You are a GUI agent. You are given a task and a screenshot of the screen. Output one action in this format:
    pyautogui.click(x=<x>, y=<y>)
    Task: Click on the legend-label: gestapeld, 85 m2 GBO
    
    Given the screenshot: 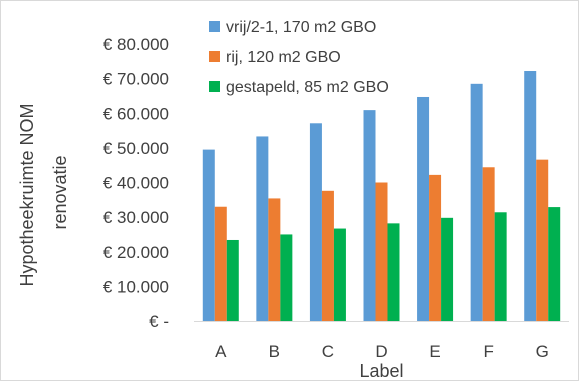 What is the action you would take?
    pyautogui.click(x=307, y=87)
    